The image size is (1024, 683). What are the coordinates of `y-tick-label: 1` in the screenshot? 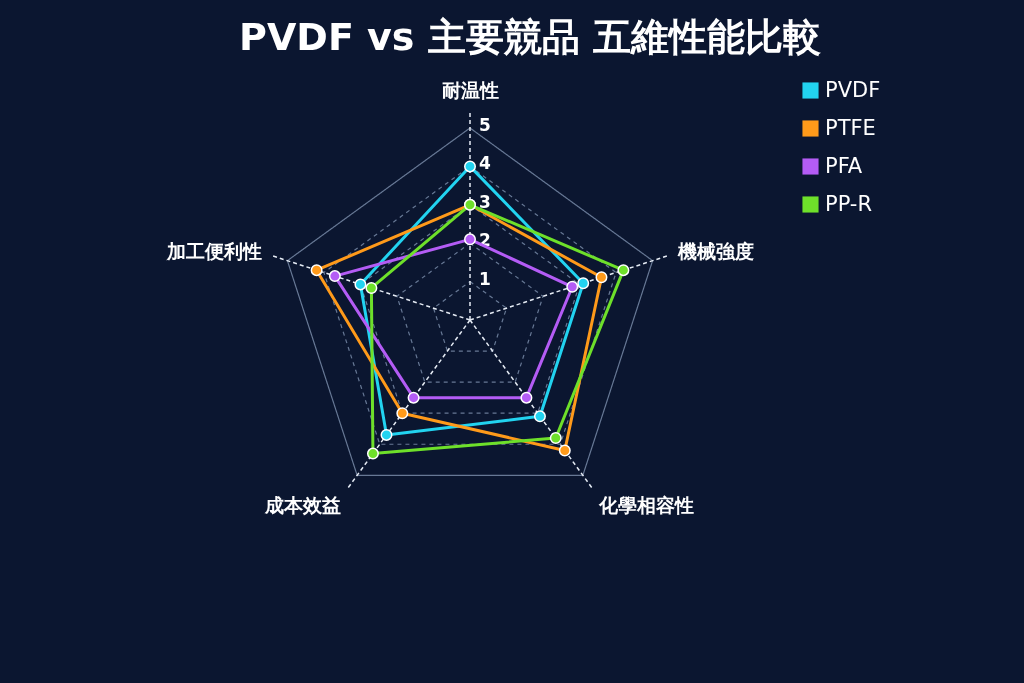 It's located at (485, 278).